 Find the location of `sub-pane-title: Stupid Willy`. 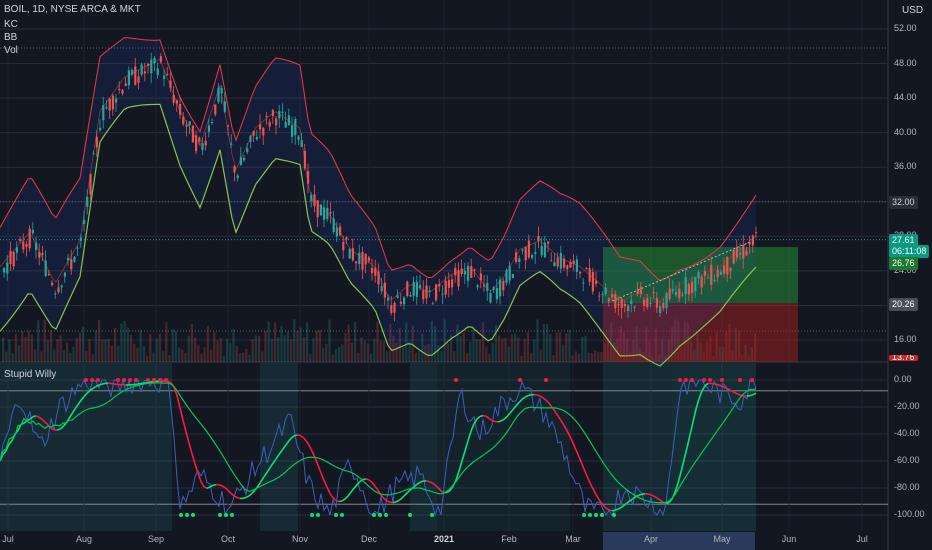

sub-pane-title: Stupid Willy is located at coordinates (30, 374).